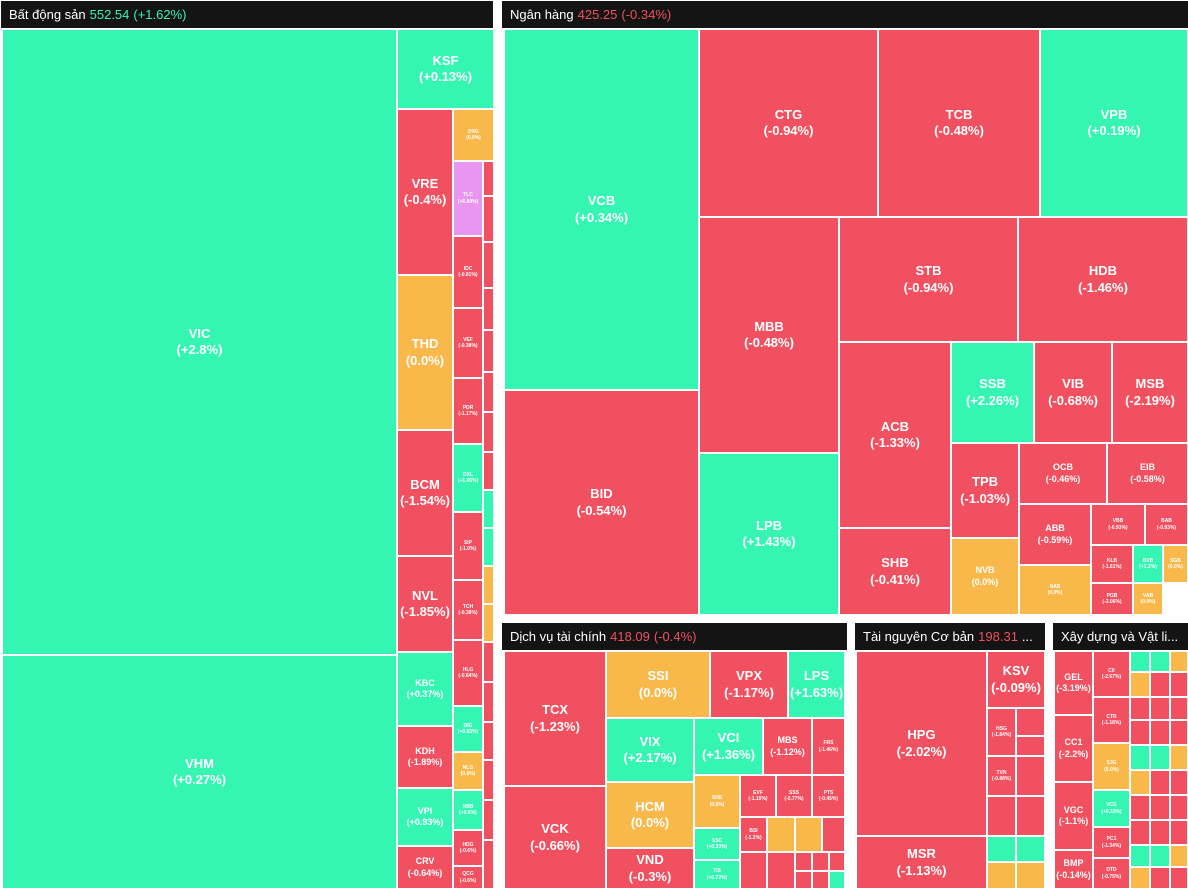 The width and height of the screenshot is (1188, 892). Describe the element at coordinates (425, 817) in the screenshot. I see `stock-tile-vpi: VPI (+0.93%)` at that location.